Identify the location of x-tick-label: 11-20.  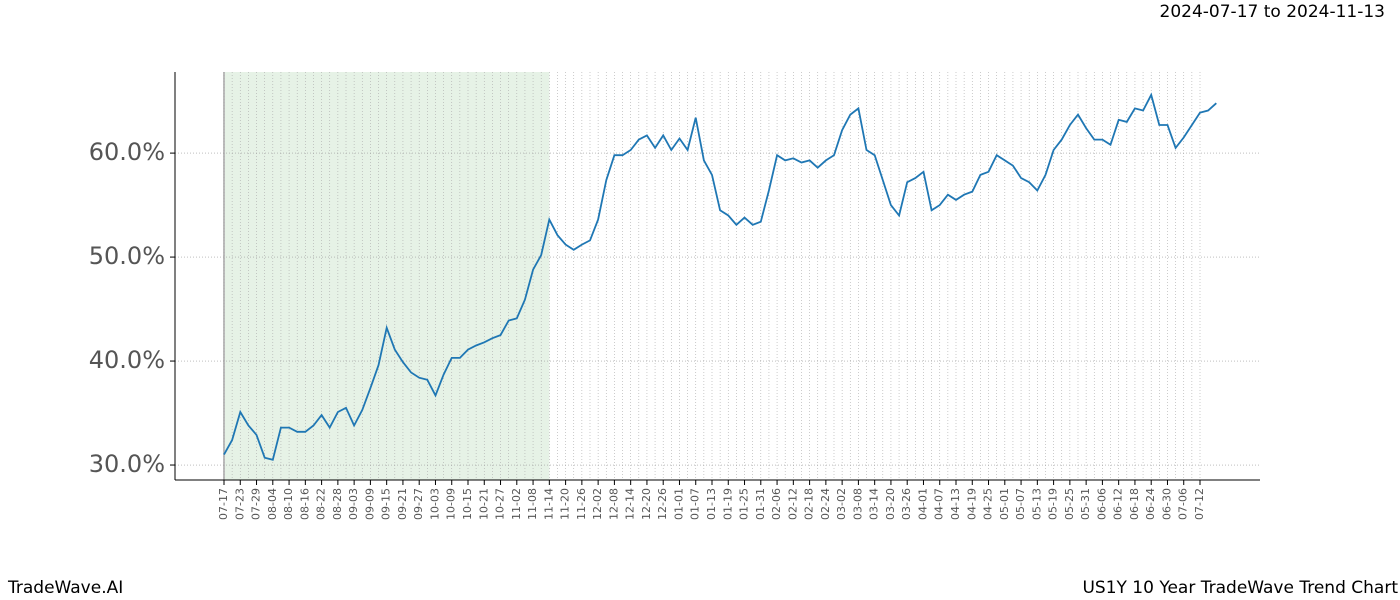
(565, 504).